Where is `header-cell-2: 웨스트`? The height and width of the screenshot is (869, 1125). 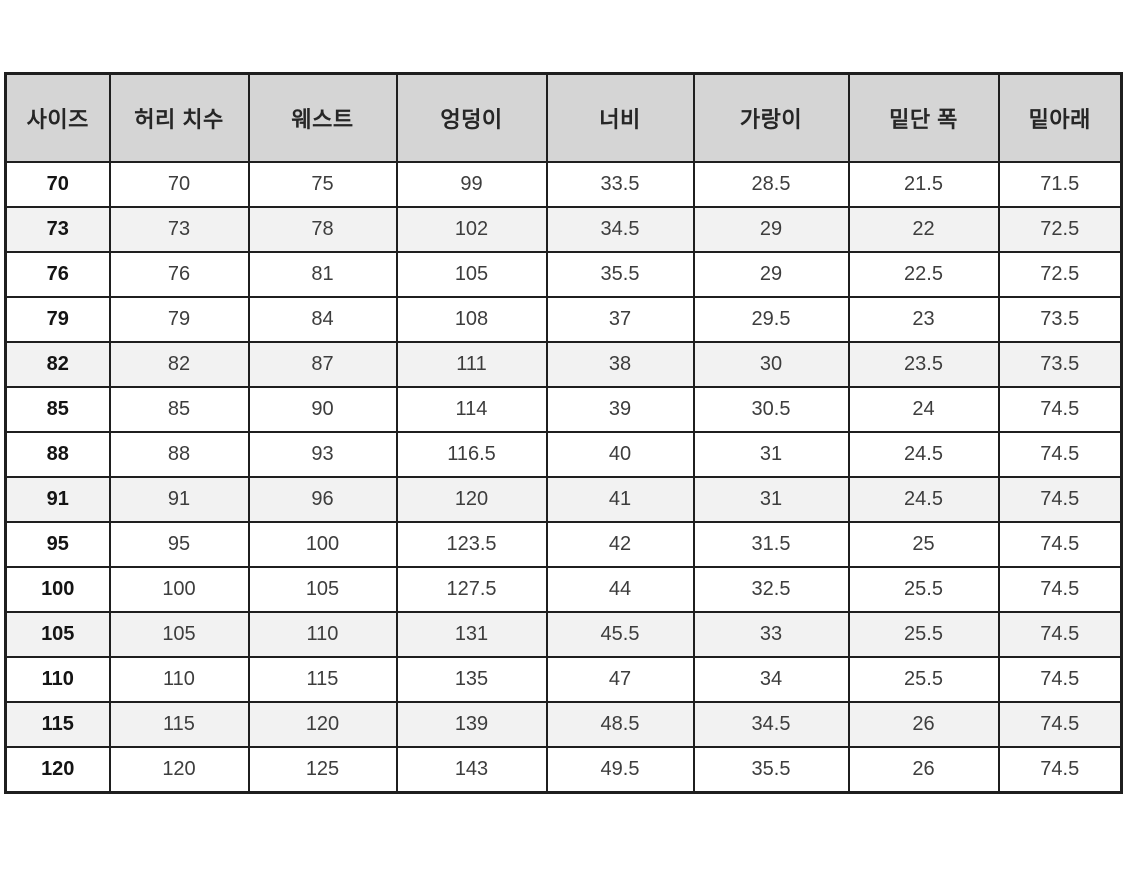 header-cell-2: 웨스트 is located at coordinates (322, 117).